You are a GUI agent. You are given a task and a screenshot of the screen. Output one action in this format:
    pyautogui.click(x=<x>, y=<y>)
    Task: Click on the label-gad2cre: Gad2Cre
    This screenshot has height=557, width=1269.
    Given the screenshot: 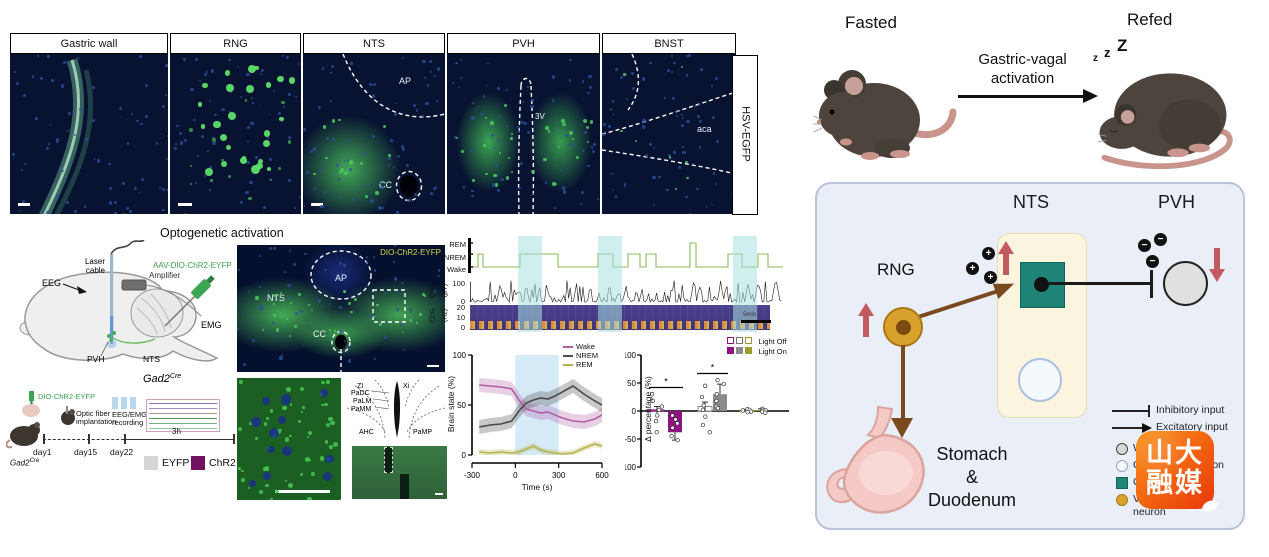 What is the action you would take?
    pyautogui.click(x=24, y=463)
    